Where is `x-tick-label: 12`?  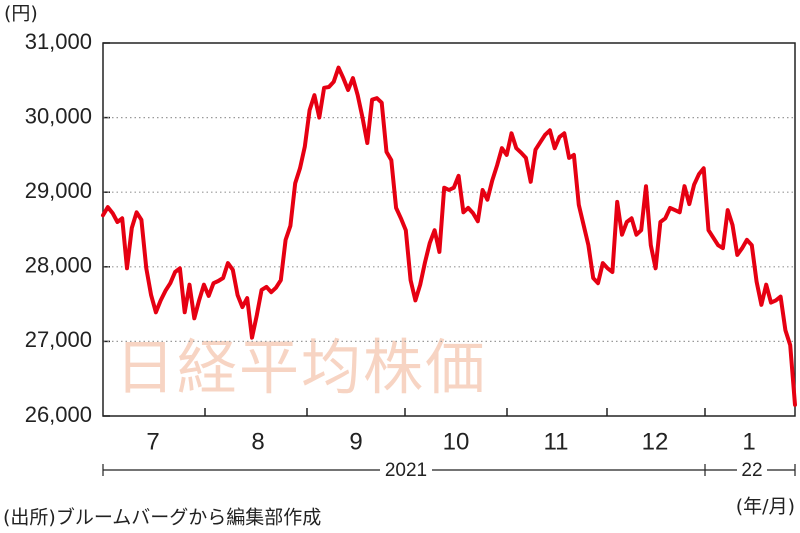 x-tick-label: 12 is located at coordinates (655, 441).